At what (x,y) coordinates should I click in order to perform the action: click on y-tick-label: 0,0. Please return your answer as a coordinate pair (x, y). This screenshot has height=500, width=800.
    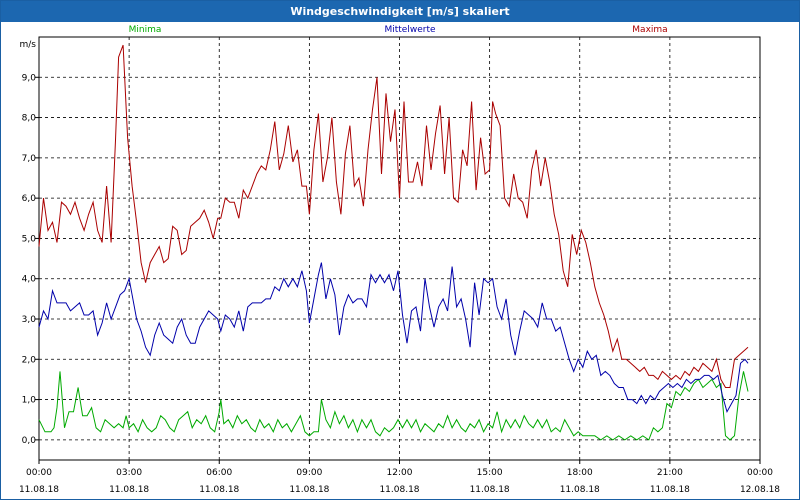
    Looking at the image, I should click on (29, 441).